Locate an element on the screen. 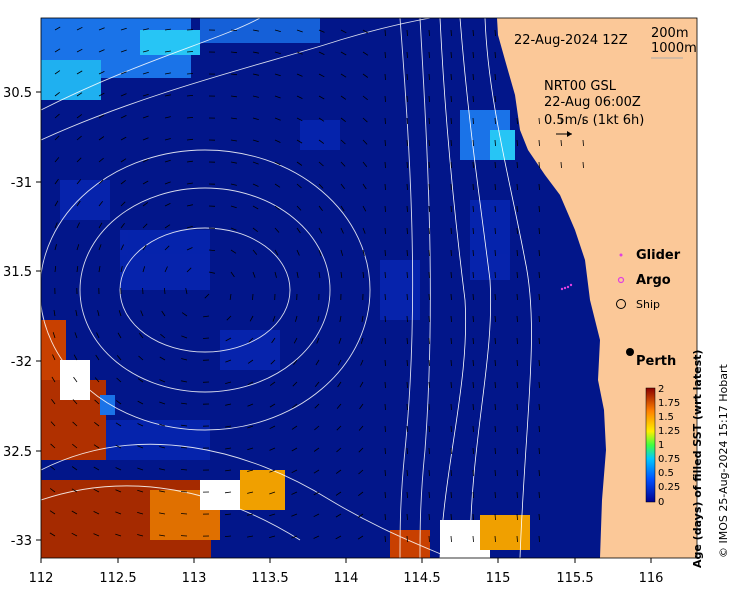 The width and height of the screenshot is (740, 592). date-label: 22-Aug-2024 12Z is located at coordinates (571, 40).